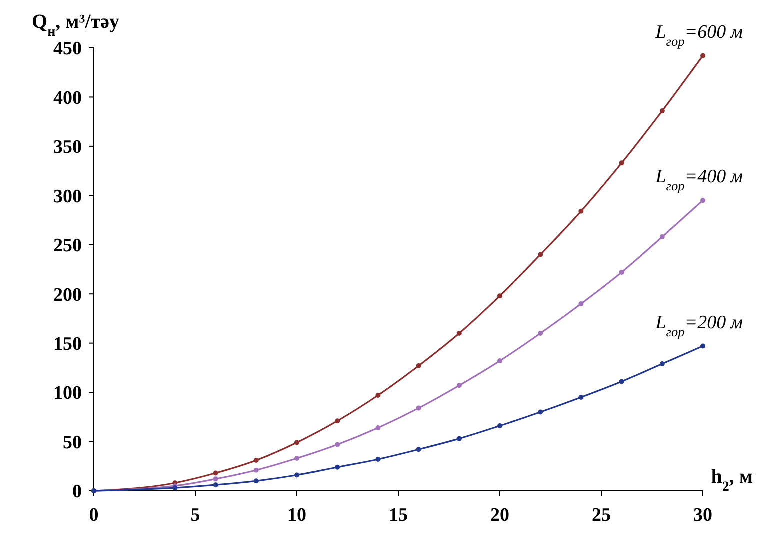 The width and height of the screenshot is (771, 551). I want to click on x-tick-label: 30, so click(703, 515).